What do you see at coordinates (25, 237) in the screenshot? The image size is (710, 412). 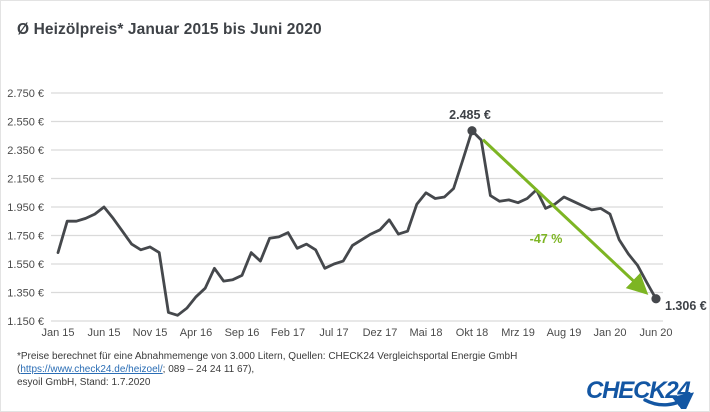 I see `y-tick-label: 1.750 €` at bounding box center [25, 237].